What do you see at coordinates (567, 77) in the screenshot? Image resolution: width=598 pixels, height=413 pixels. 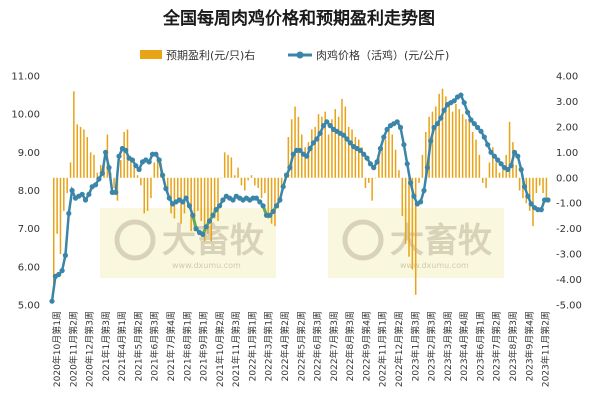 I see `right-axis-tick: 4.00` at bounding box center [567, 77].